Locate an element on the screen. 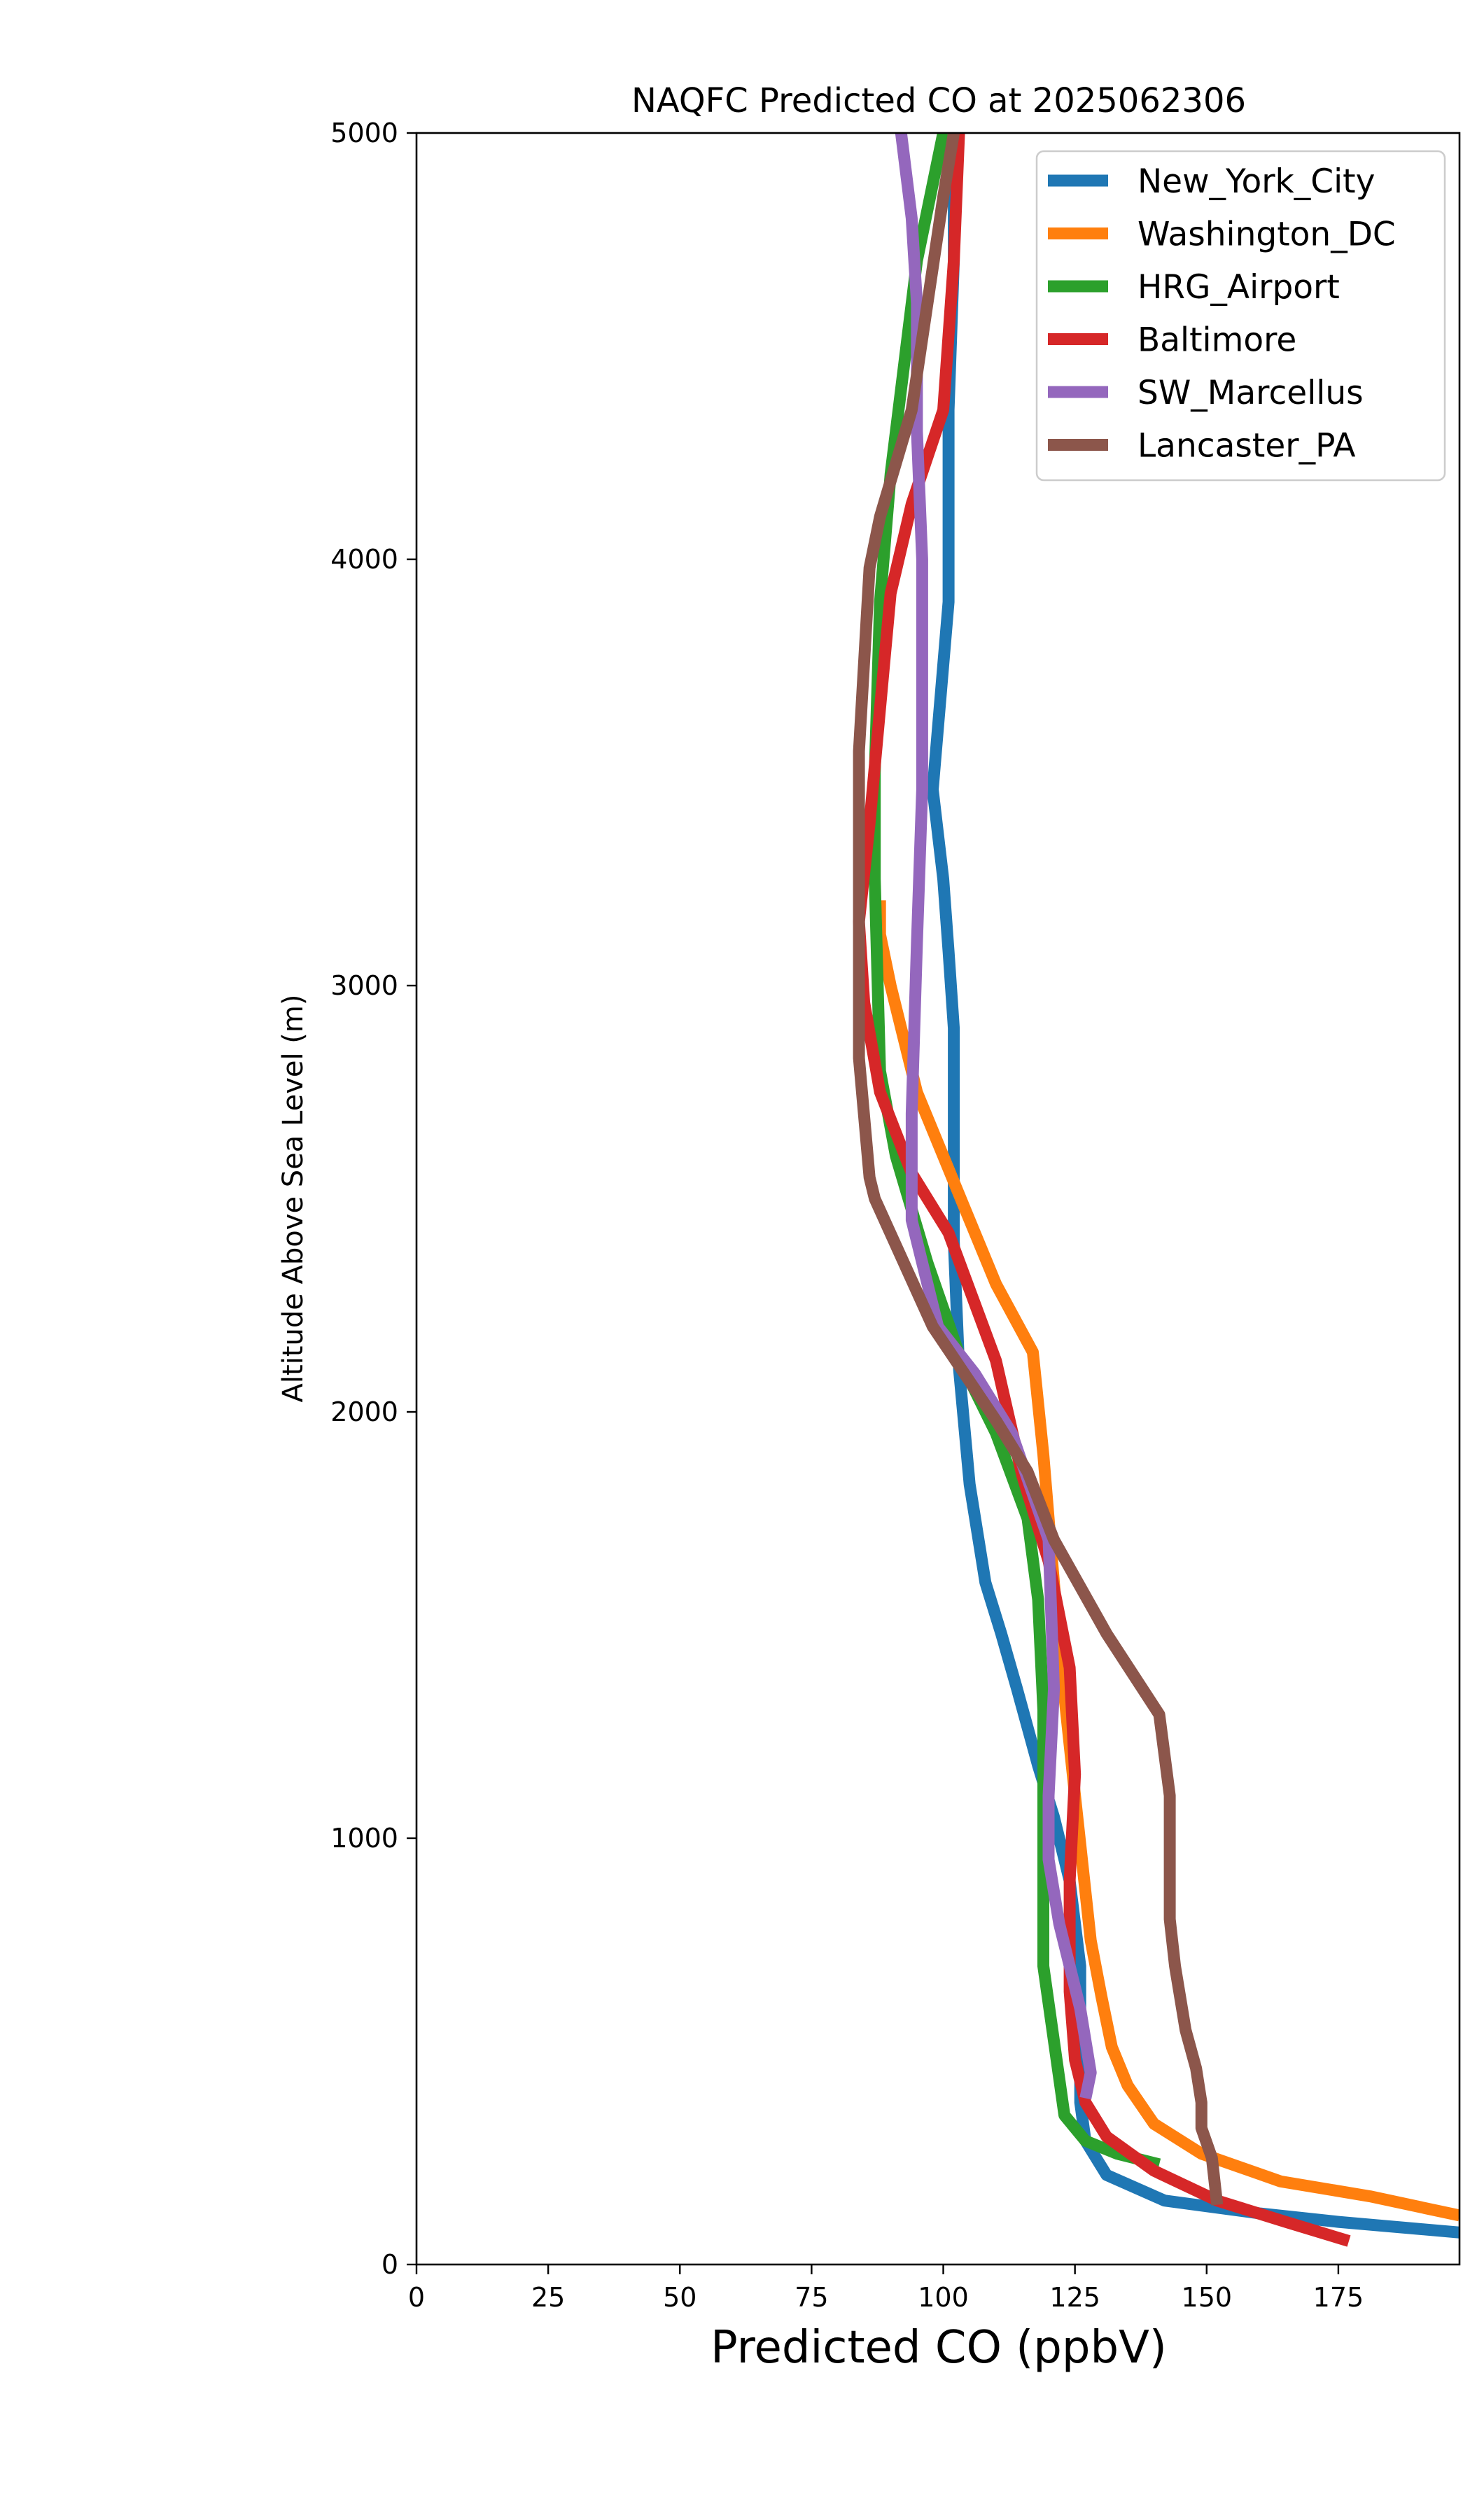  x-tick-label: 50 is located at coordinates (679, 2297).